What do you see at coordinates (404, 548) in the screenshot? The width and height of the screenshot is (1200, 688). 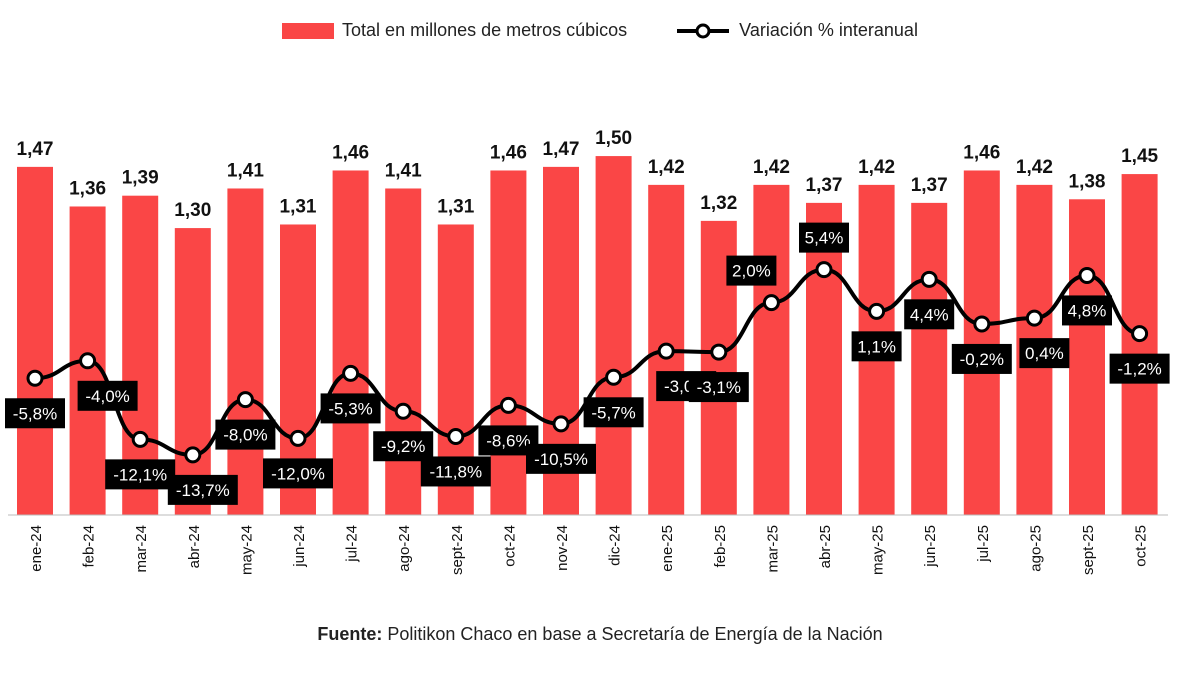 I see `x-tick-label: ago-24` at bounding box center [404, 548].